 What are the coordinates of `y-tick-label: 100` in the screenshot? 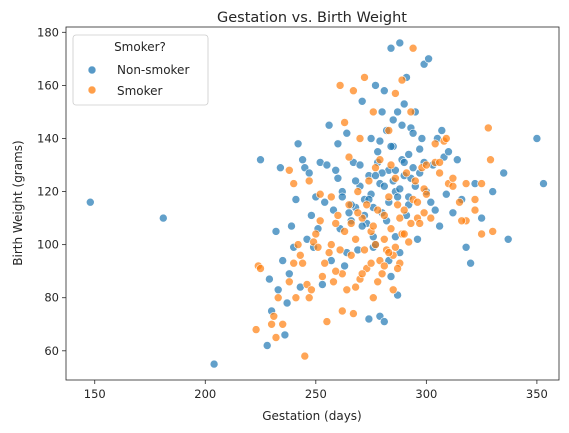 It's located at (48, 245).